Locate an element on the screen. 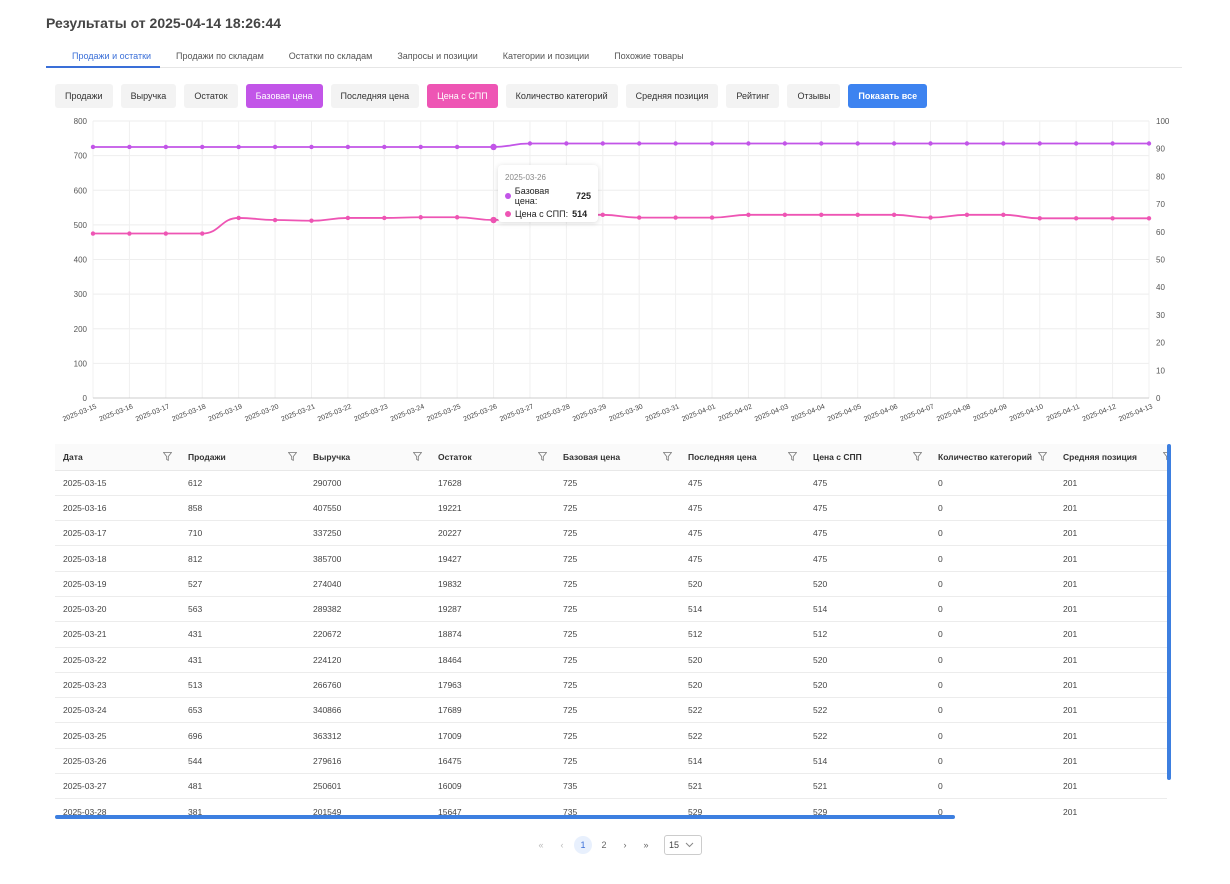 The height and width of the screenshot is (884, 1230). column-header: Базовая цена is located at coordinates (617, 457).